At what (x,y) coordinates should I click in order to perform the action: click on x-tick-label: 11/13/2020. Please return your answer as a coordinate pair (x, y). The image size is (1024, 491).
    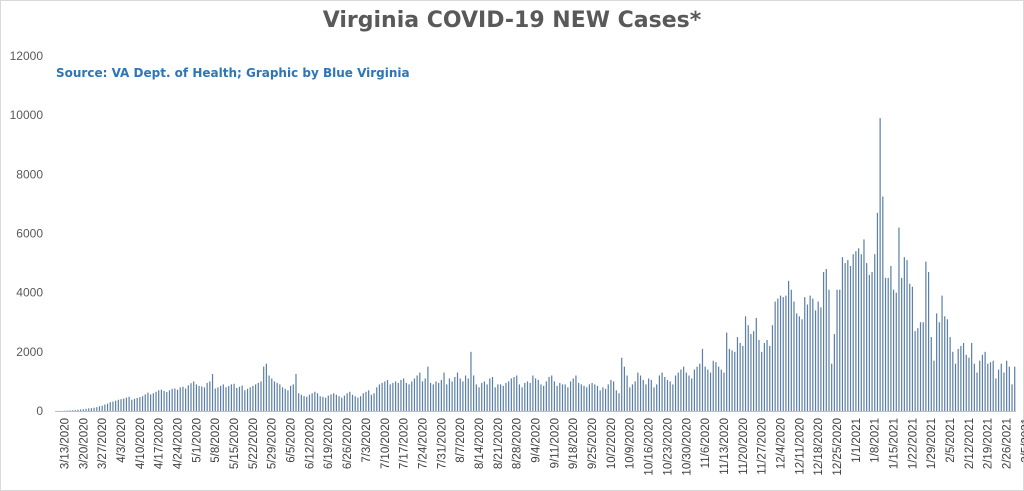
    Looking at the image, I should click on (725, 446).